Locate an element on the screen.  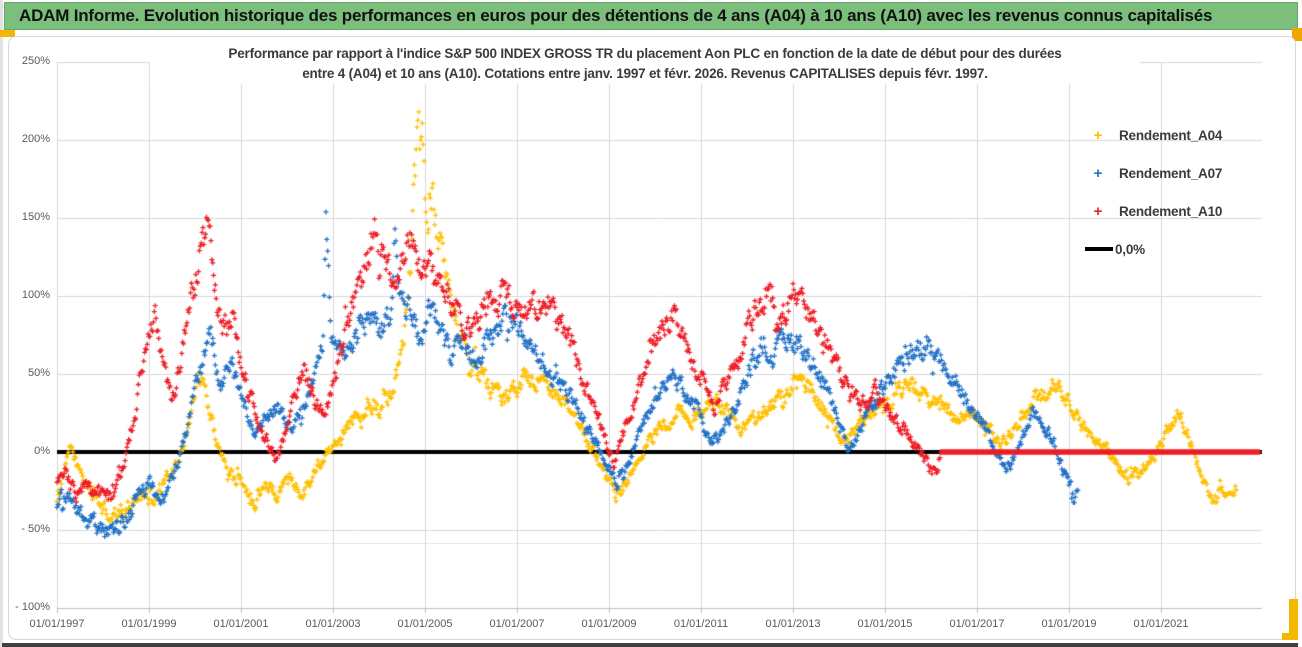
legend-item-zero-line: 0,0% is located at coordinates (1190, 249).